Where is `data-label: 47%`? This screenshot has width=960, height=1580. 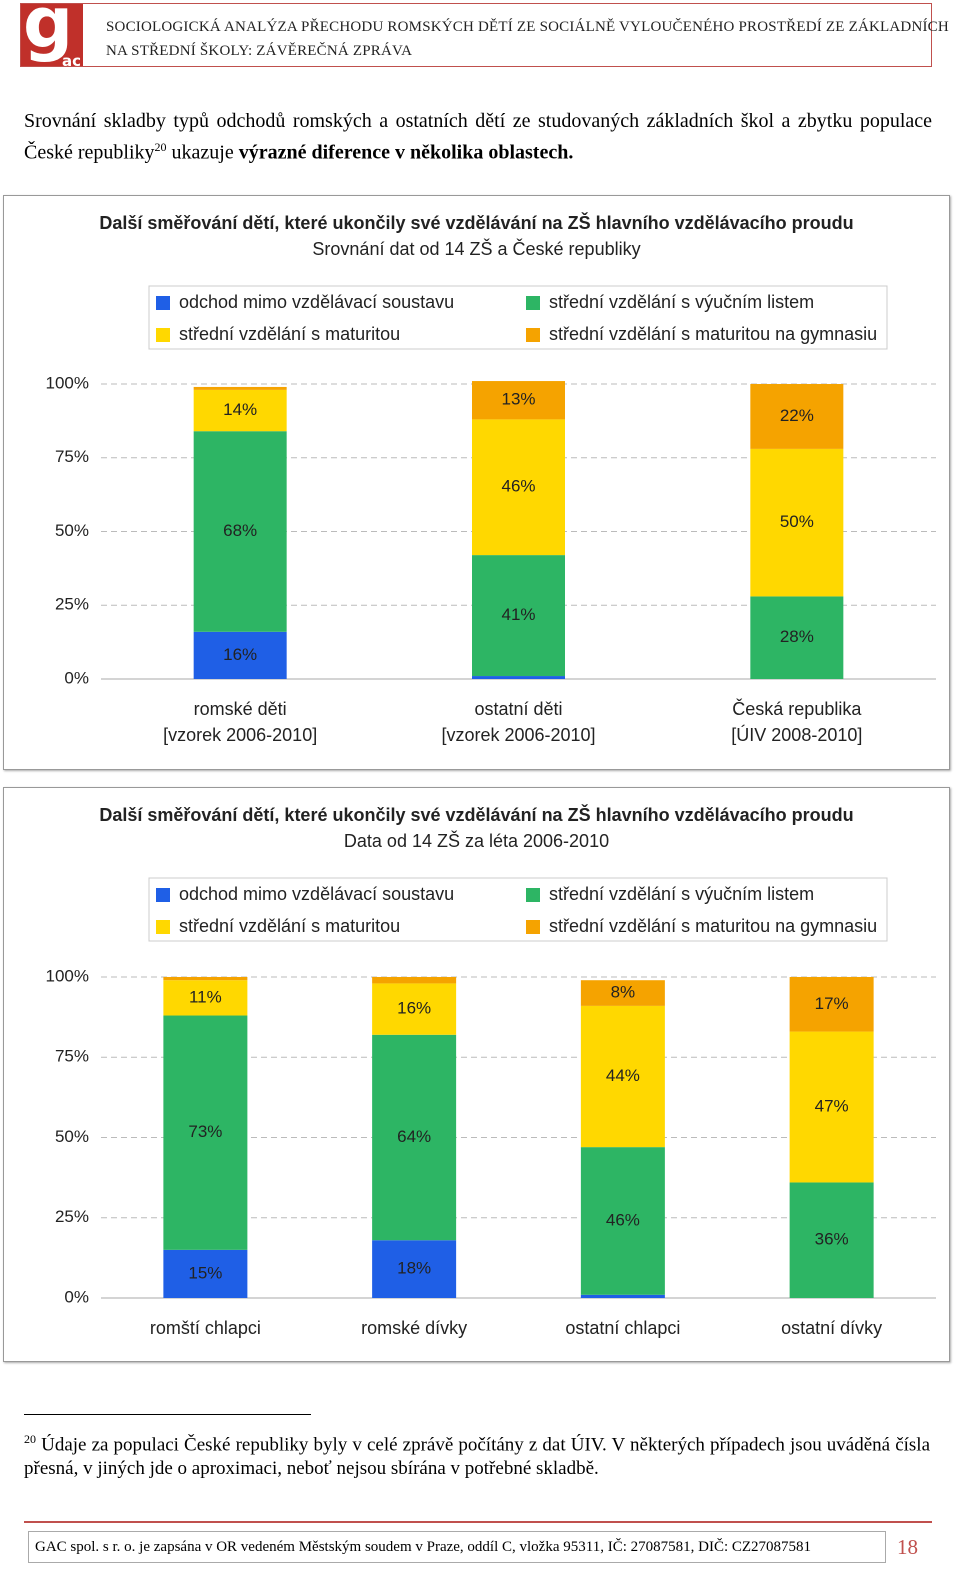
data-label: 47% is located at coordinates (832, 1105).